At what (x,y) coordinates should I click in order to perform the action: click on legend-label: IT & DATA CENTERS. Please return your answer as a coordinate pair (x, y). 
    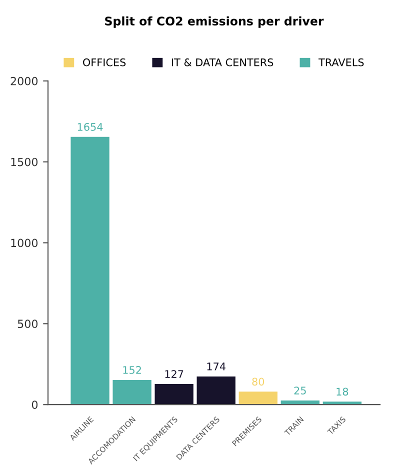
    Looking at the image, I should click on (223, 62).